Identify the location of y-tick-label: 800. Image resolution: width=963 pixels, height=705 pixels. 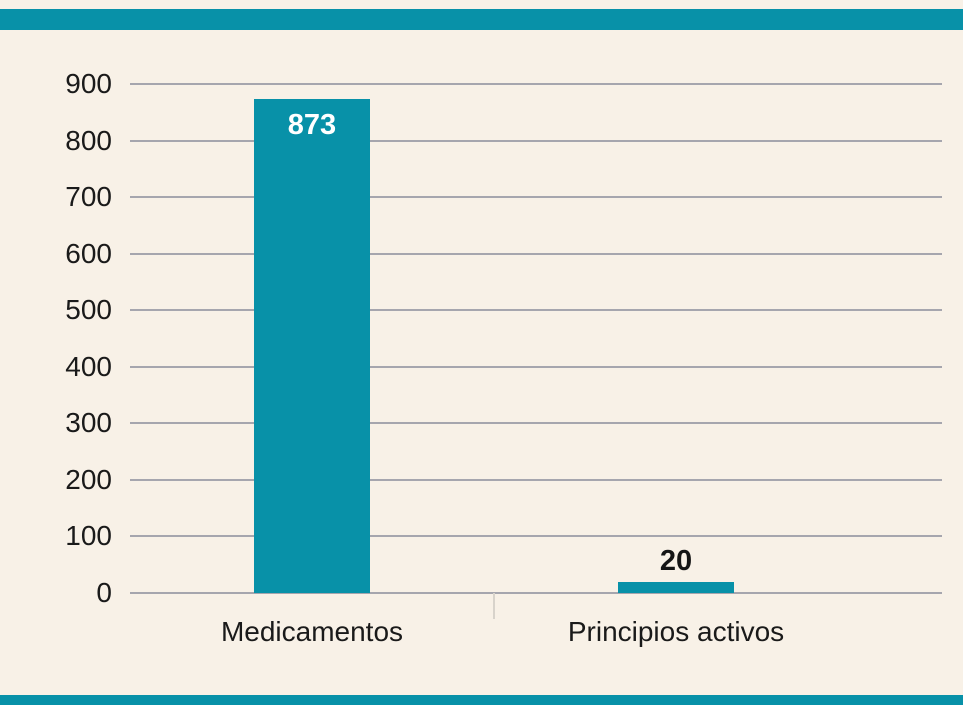
(88, 140).